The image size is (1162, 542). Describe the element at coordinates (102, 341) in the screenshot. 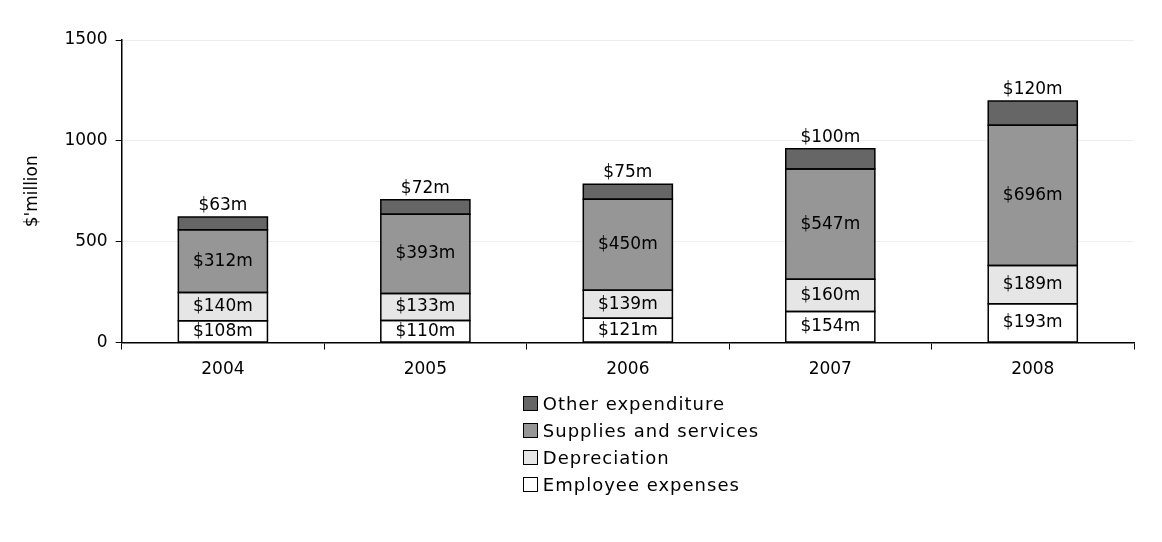

I see `y-tick-label: 0` at that location.